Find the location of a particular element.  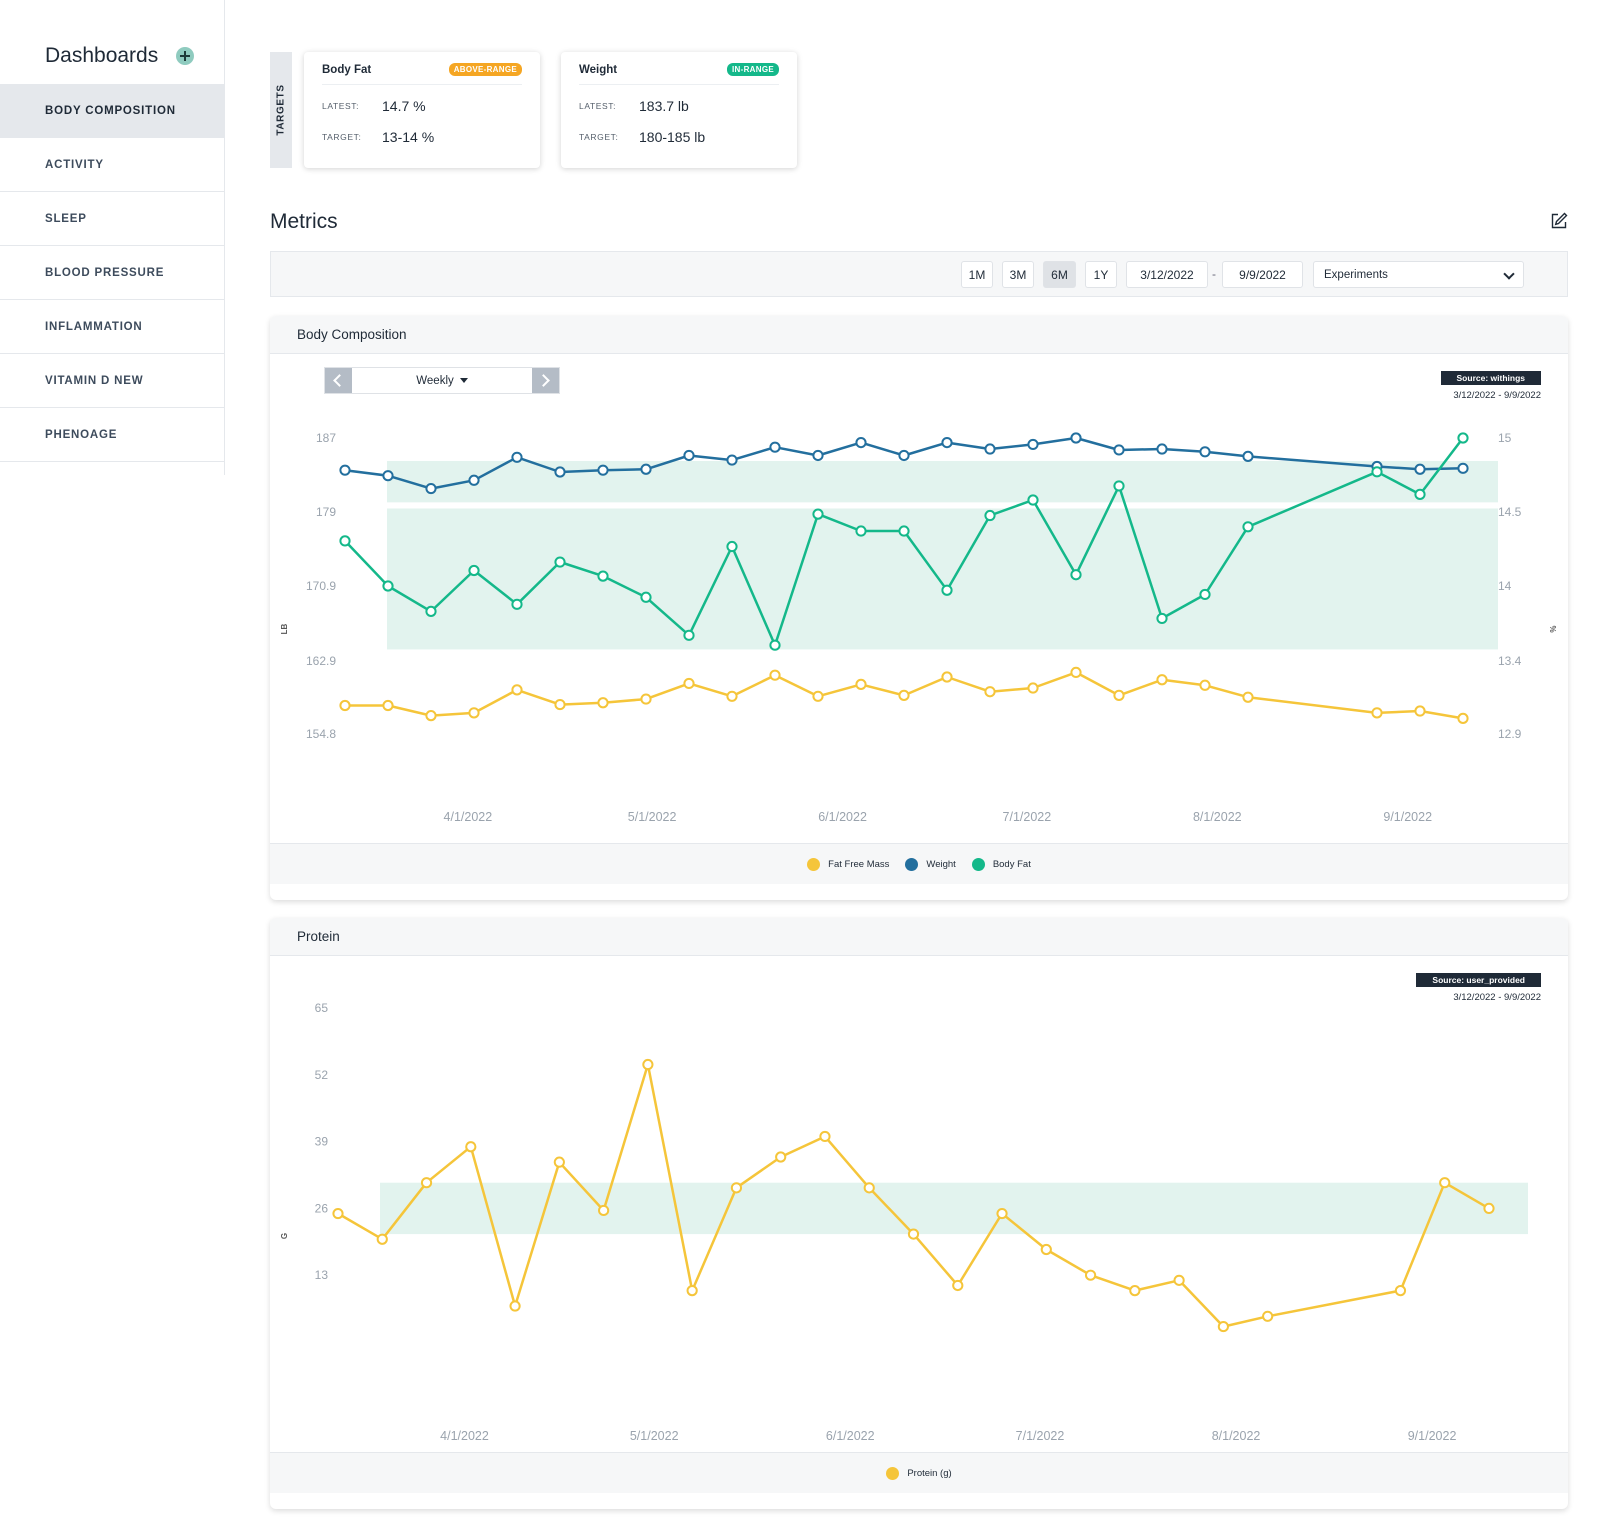

sidebar-item-activity: ACTIVITY is located at coordinates (112, 165).